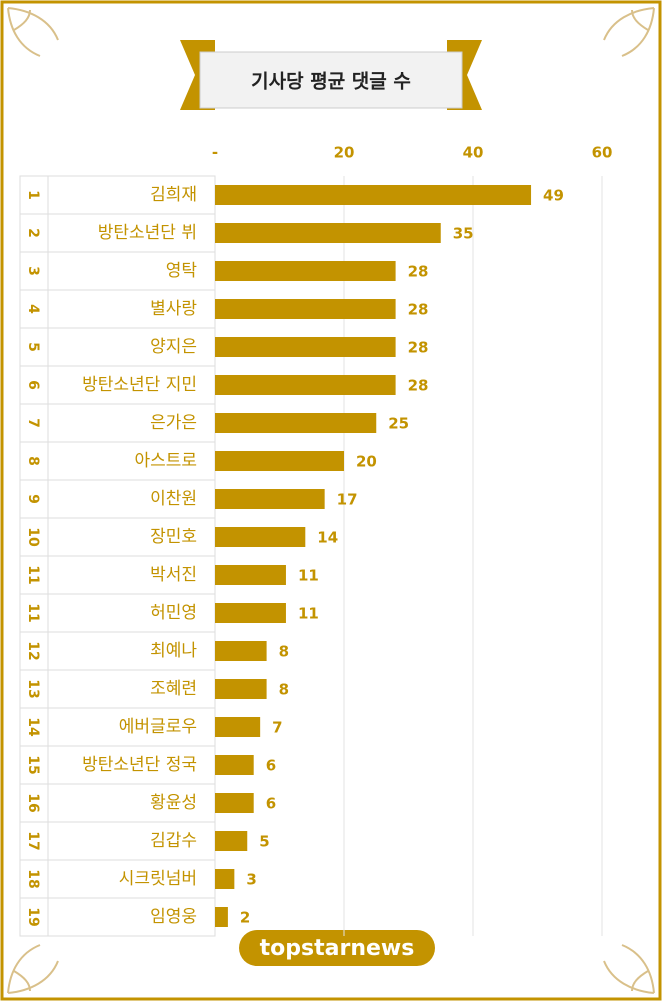 This screenshot has width=662, height=1005. What do you see at coordinates (33, 347) in the screenshot?
I see `rank-label: 5` at bounding box center [33, 347].